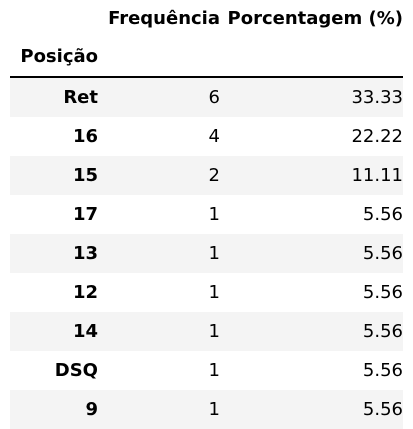  I want to click on index-header-position: Posição, so click(59, 56).